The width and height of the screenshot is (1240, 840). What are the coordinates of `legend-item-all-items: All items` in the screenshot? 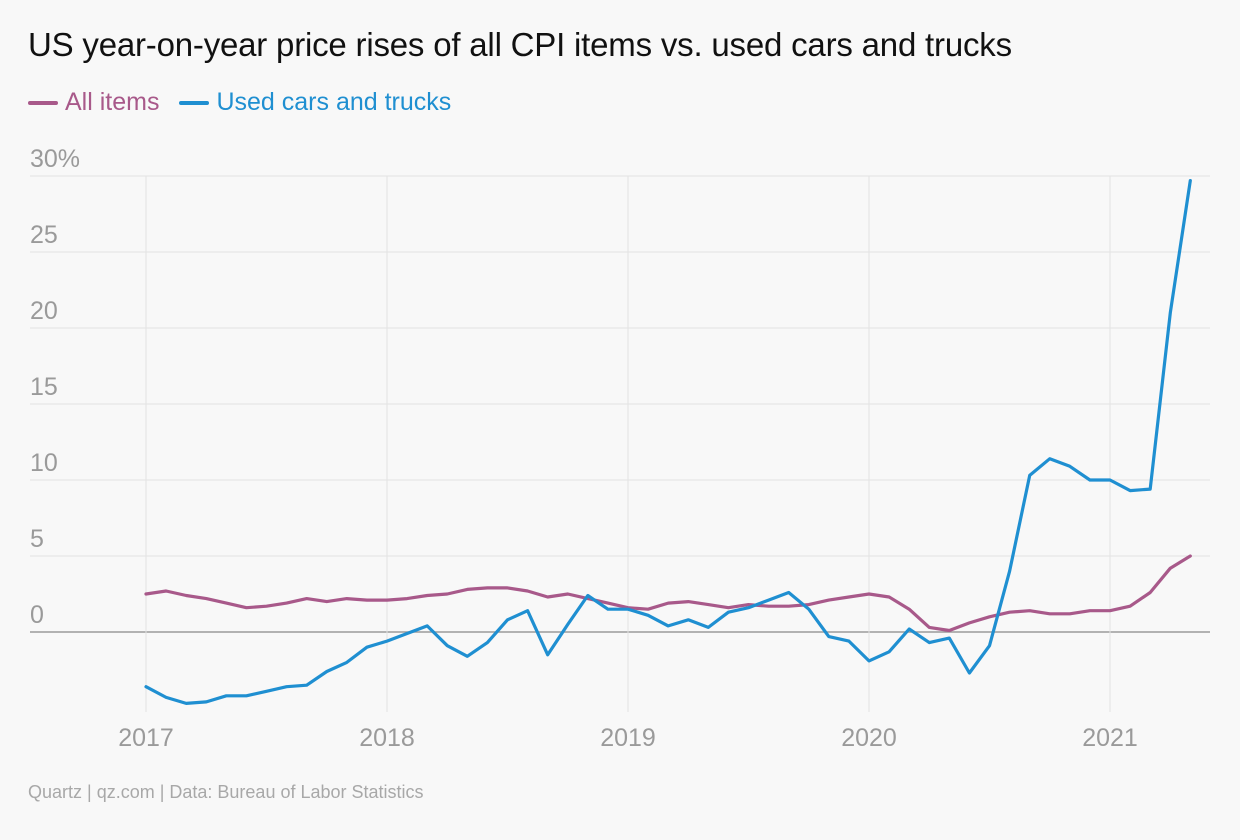 It's located at (93, 102).